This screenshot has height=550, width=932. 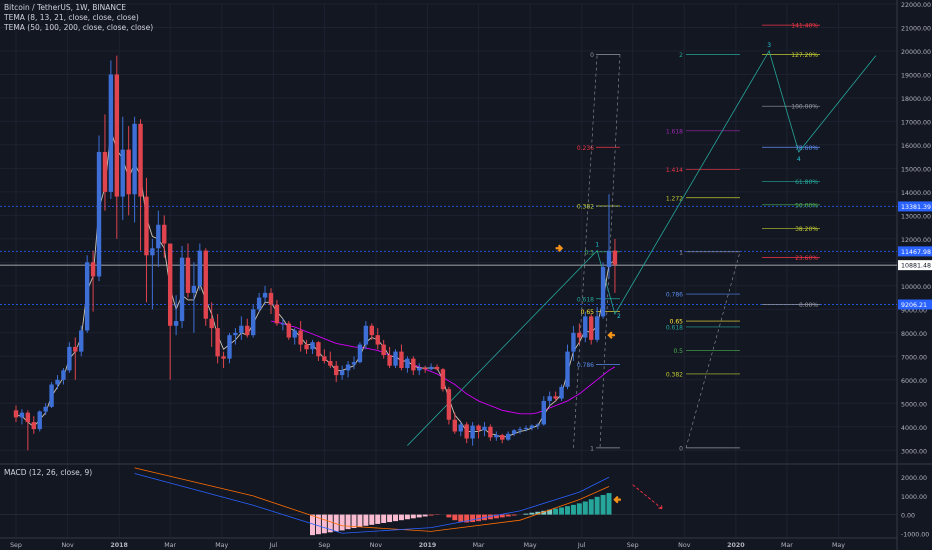 I want to click on fib-level-label: 0, so click(x=592, y=55).